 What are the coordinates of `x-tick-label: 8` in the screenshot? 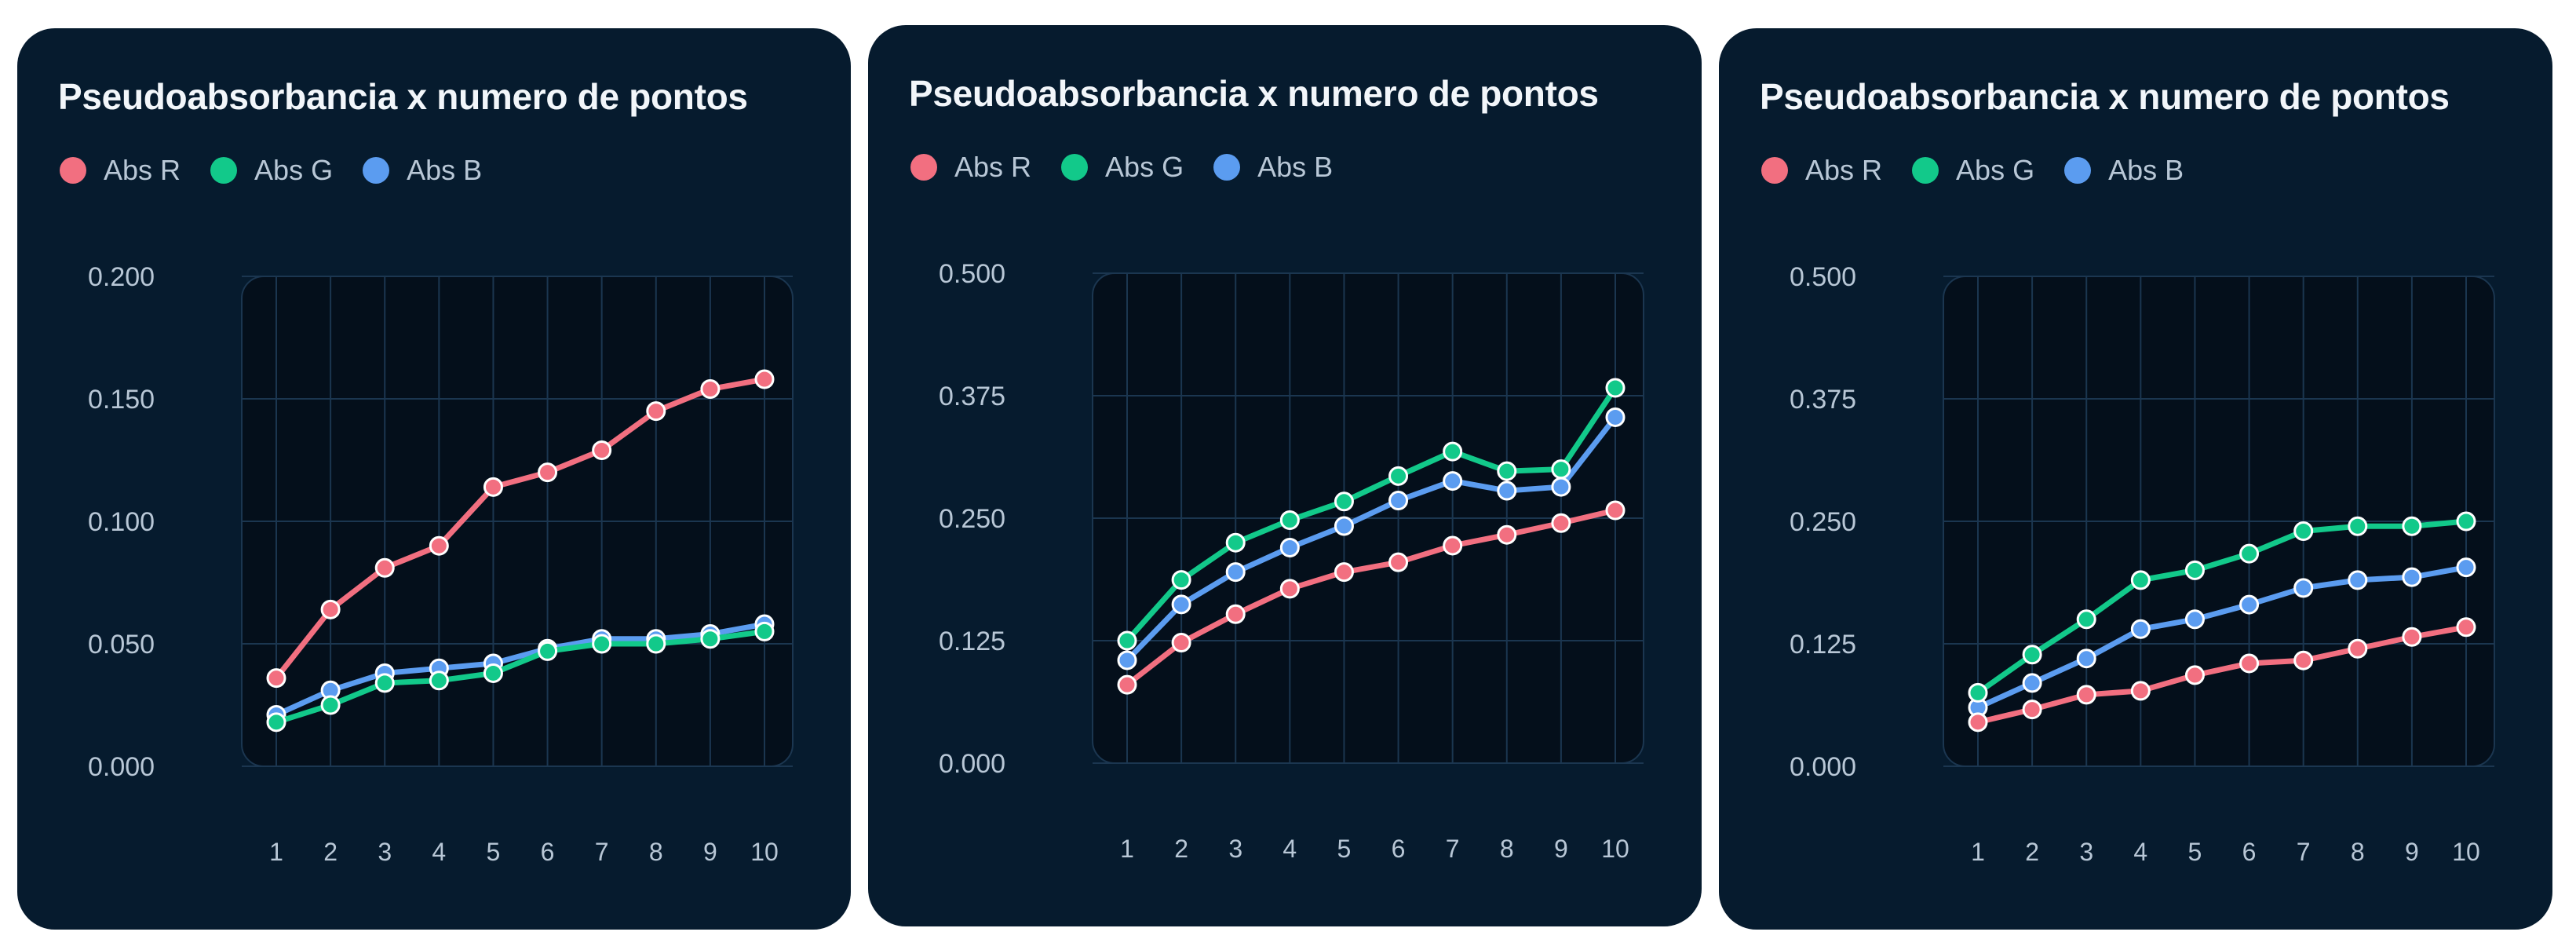 It's located at (2358, 852).